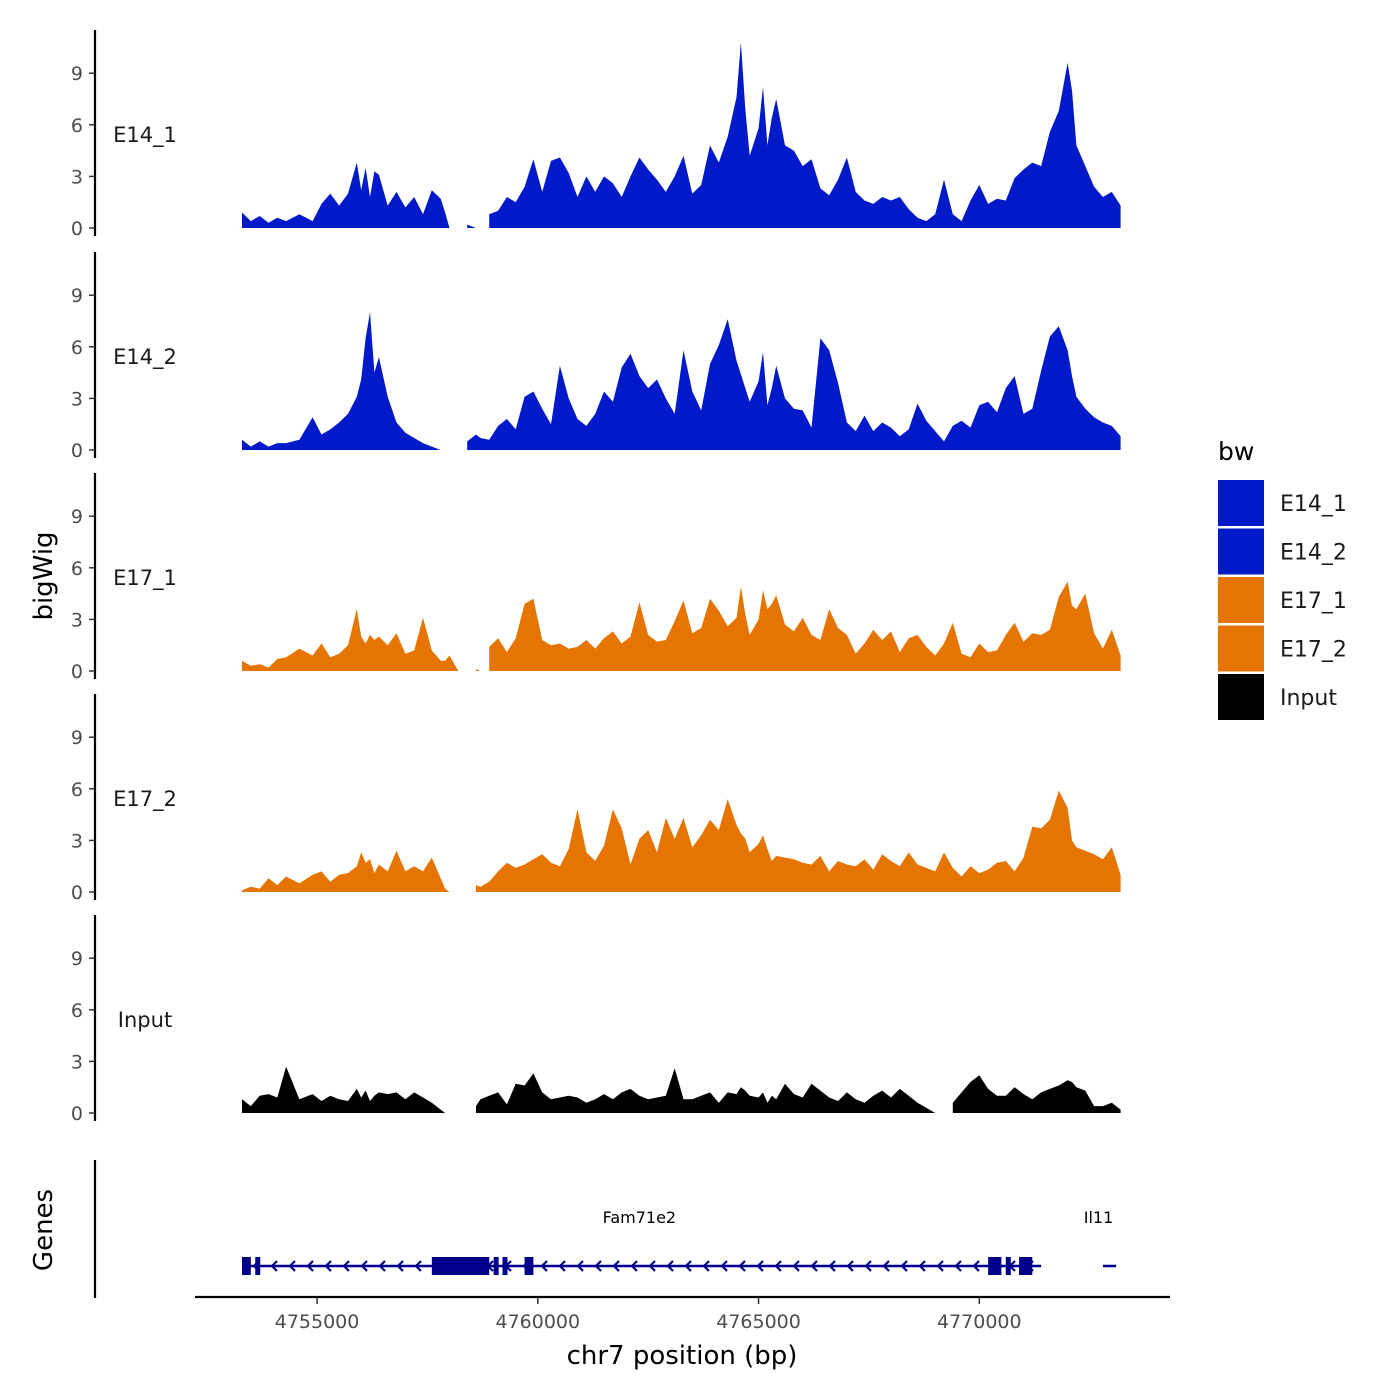 Image resolution: width=1400 pixels, height=1400 pixels. Describe the element at coordinates (145, 578) in the screenshot. I see `track-label: E17_1` at that location.